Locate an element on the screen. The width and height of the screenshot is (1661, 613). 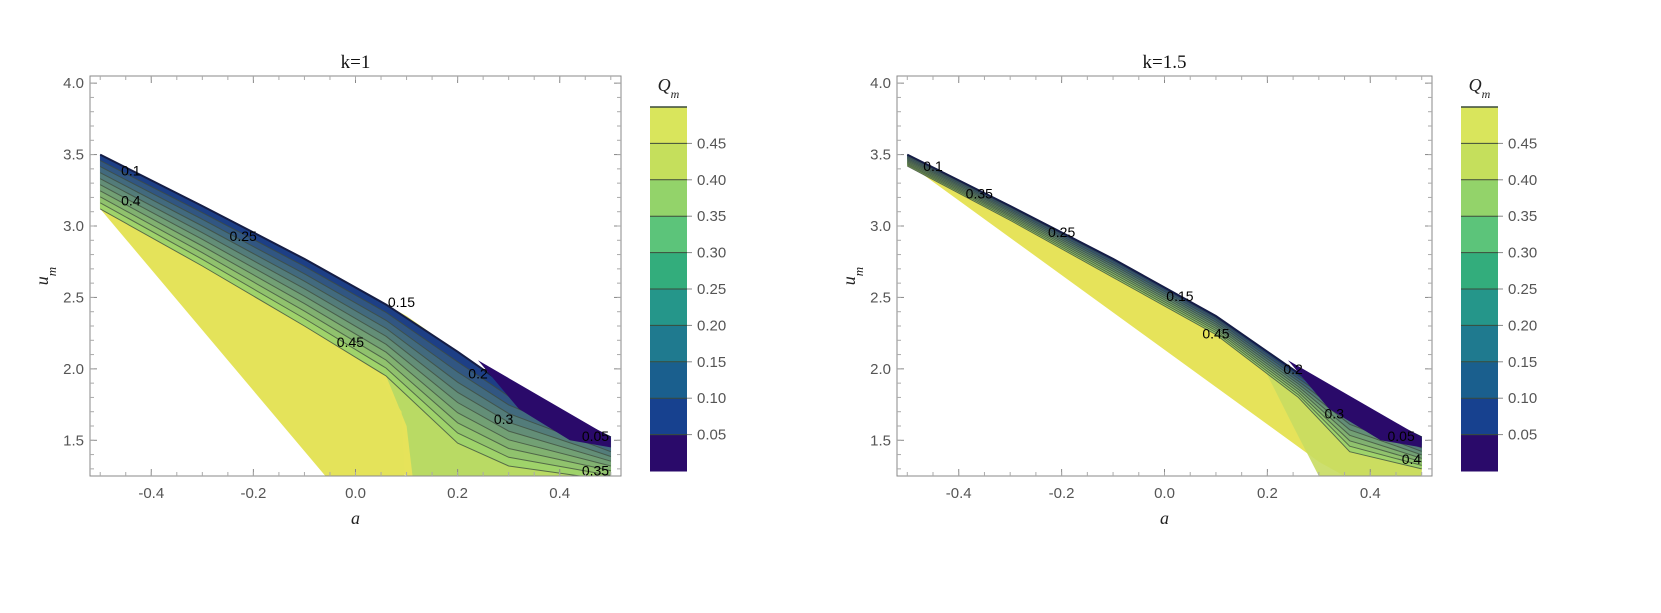
colorbar-tick-label: 0.25 is located at coordinates (711, 289).